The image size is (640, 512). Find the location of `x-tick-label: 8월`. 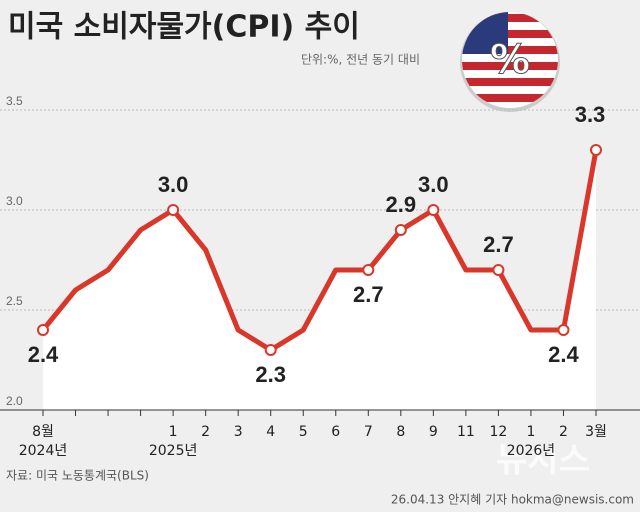

x-tick-label: 8월 is located at coordinates (43, 432).